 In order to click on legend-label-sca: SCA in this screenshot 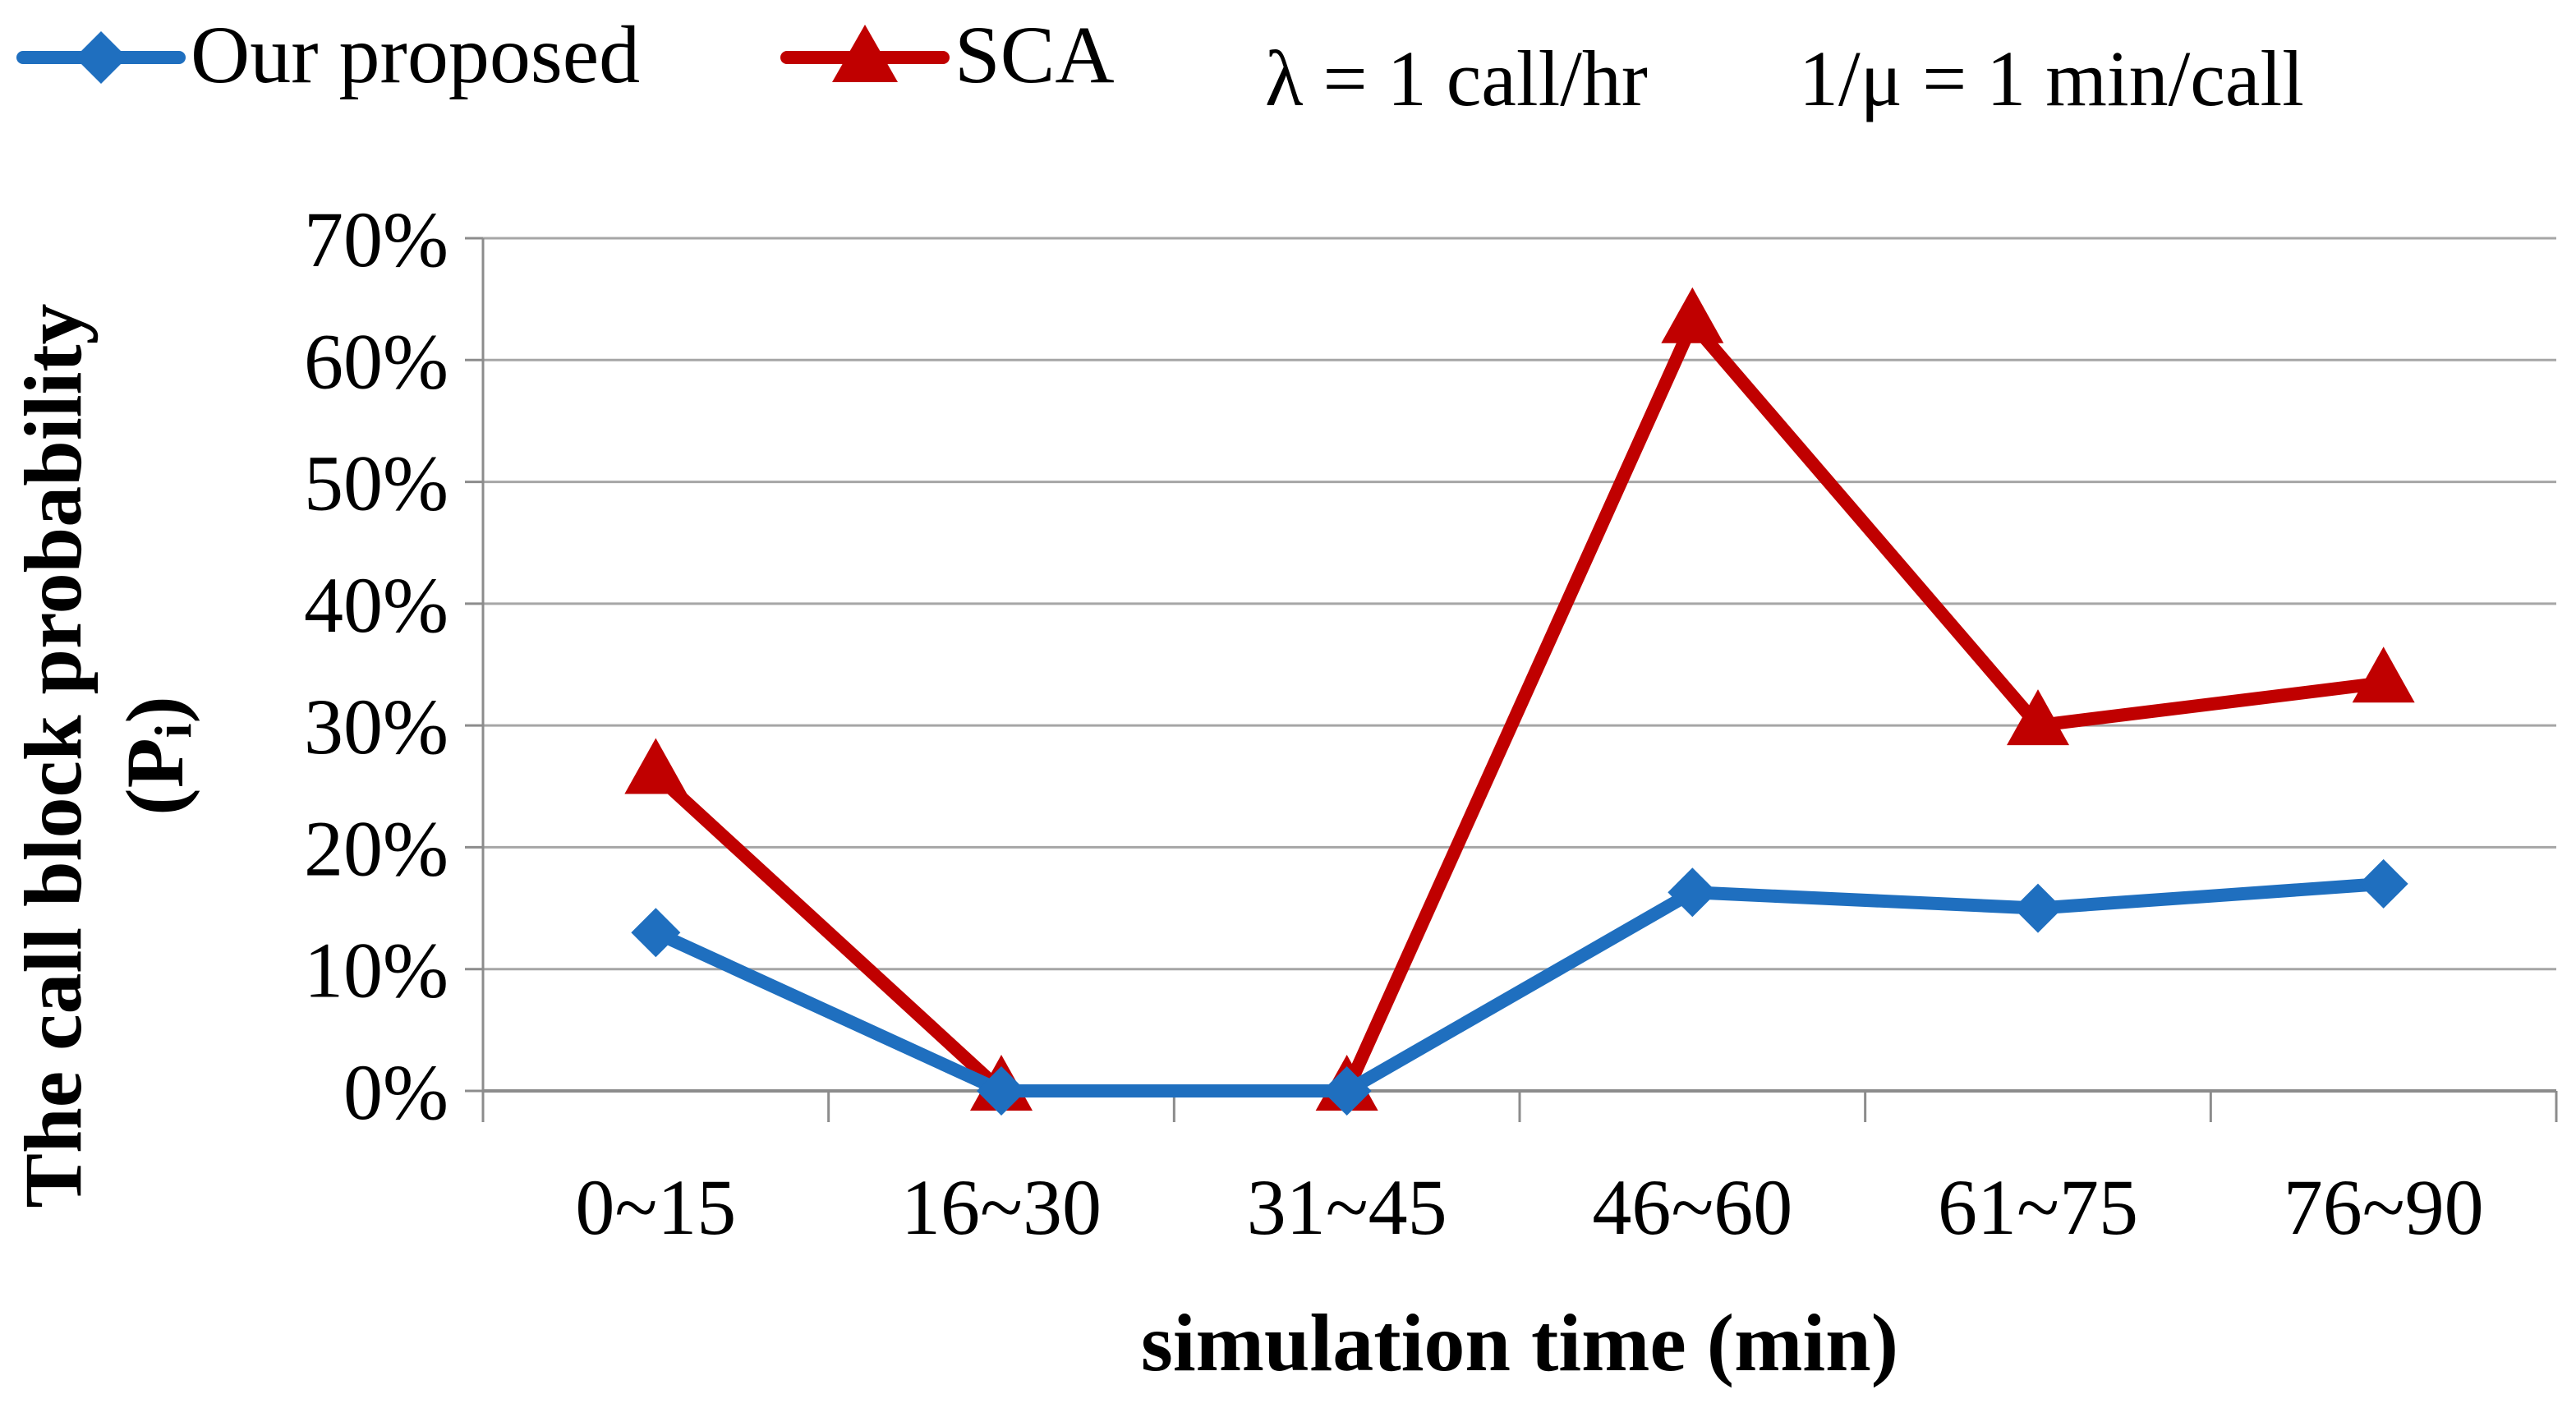, I will do `click(1034, 54)`.